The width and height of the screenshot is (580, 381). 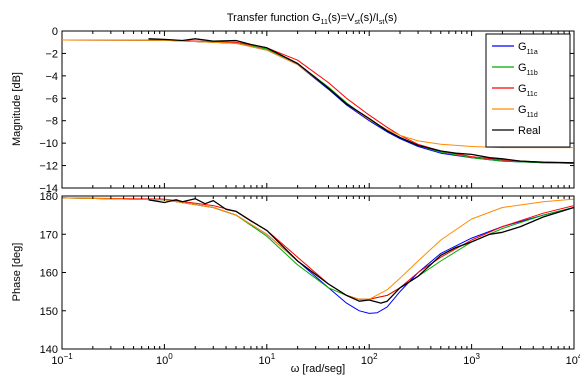 I want to click on phase-ytick-label: 180, so click(x=49, y=197).